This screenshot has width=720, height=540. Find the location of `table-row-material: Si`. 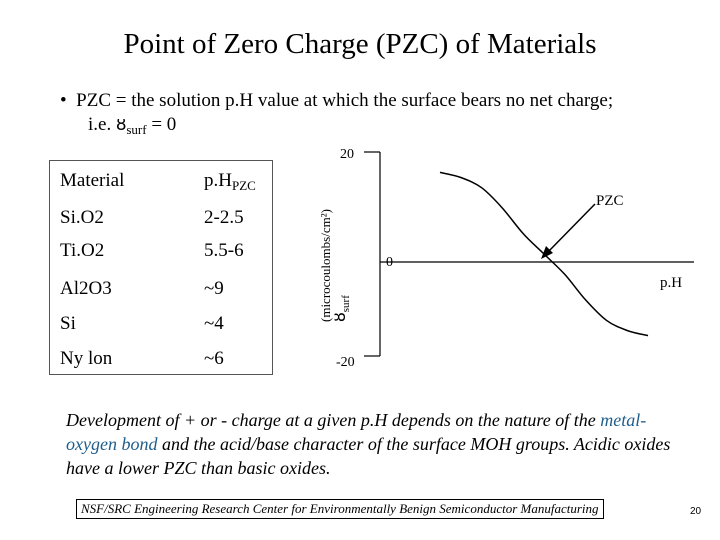

table-row-material: Si is located at coordinates (68, 323).